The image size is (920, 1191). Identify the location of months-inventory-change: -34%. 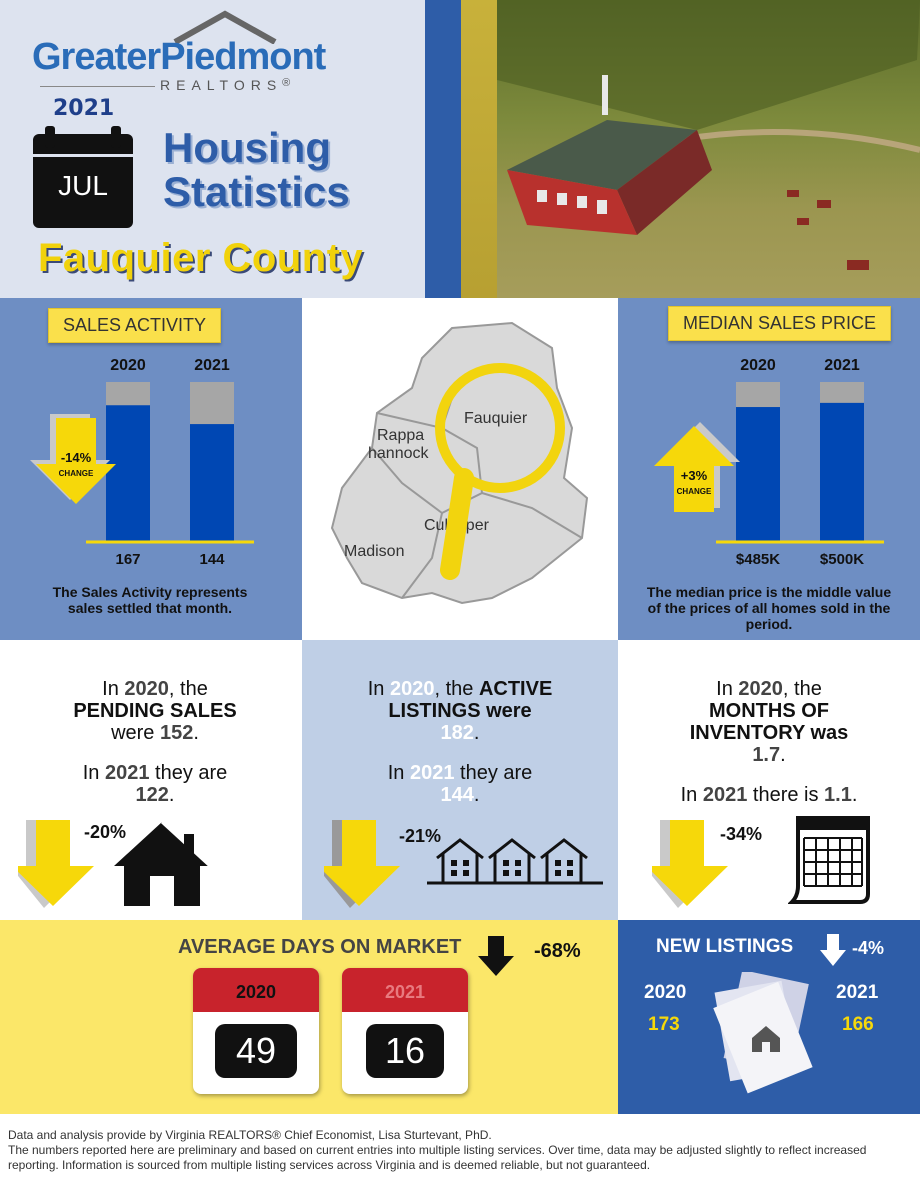
(741, 834).